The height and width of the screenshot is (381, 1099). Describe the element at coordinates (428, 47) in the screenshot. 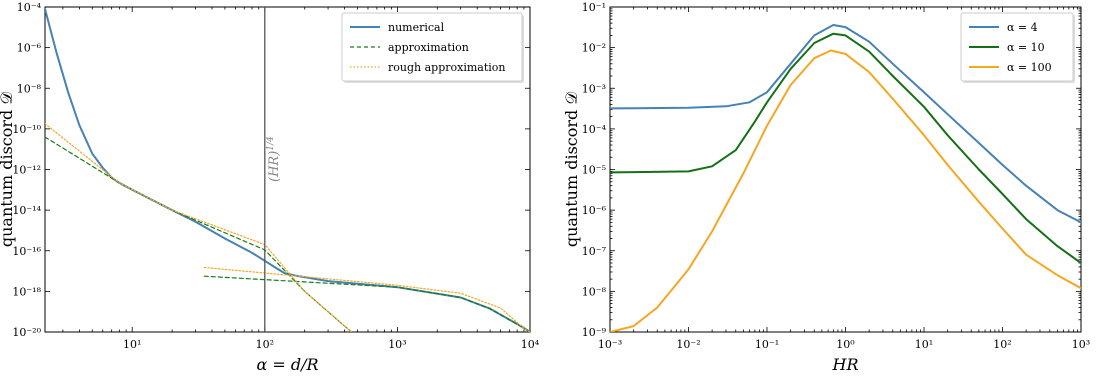

I see `legend-label: approximation` at that location.